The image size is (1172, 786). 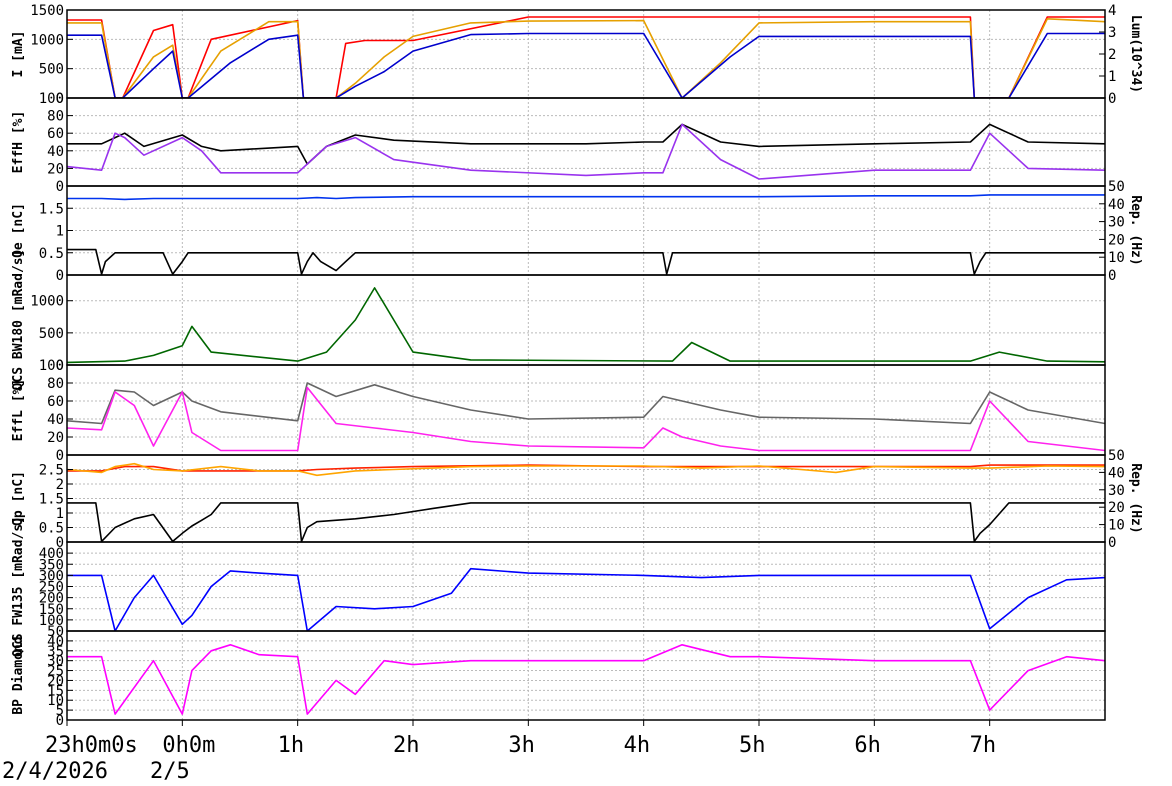 I want to click on xtick-label: 1h, so click(x=291, y=745).